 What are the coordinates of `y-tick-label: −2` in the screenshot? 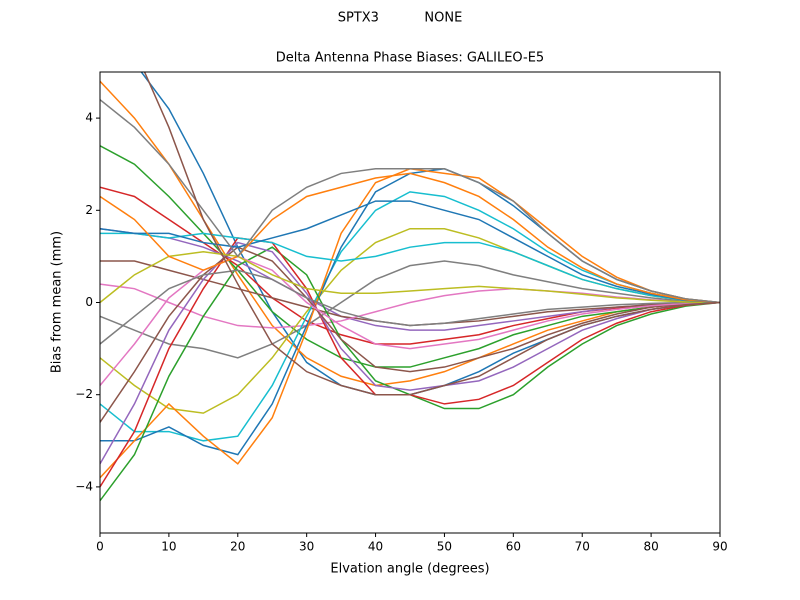 It's located at (84, 394).